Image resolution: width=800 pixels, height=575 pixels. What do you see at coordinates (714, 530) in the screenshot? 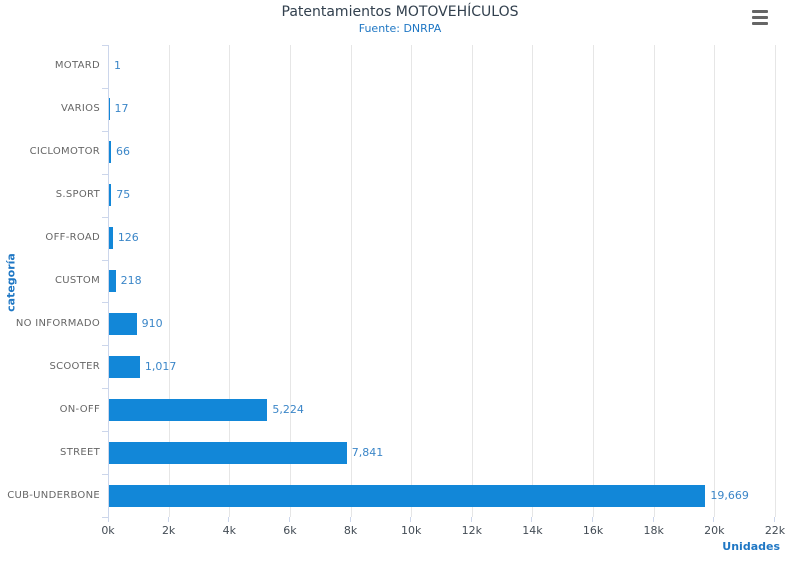
I see `x-axis-tick-label: 20k` at bounding box center [714, 530].